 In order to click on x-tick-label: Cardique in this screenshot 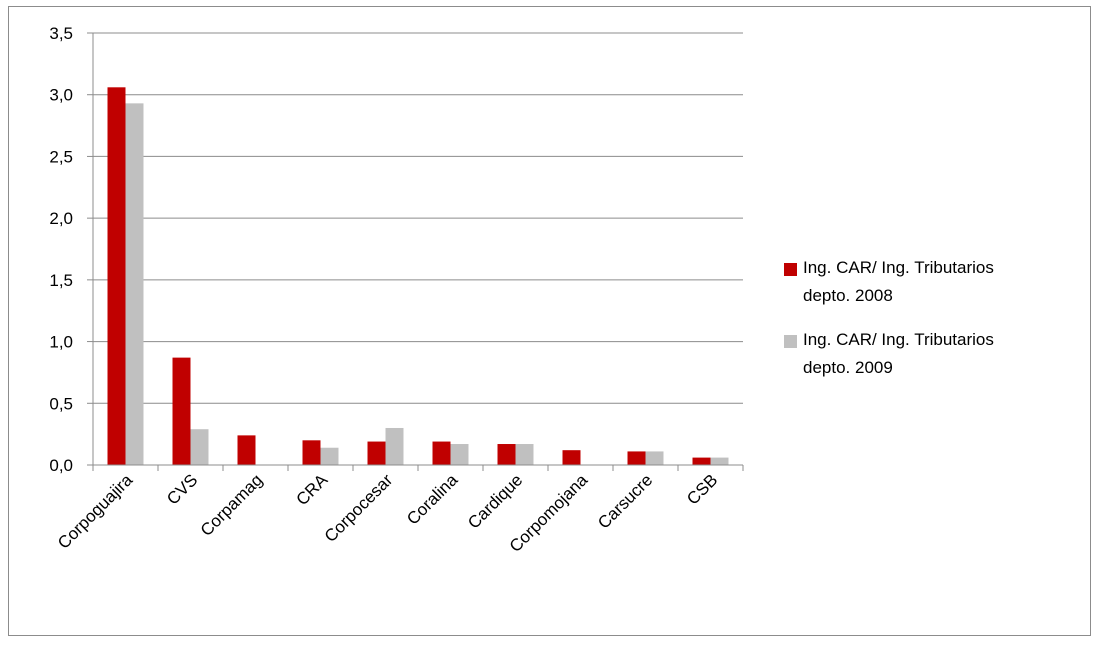, I will do `click(495, 501)`.